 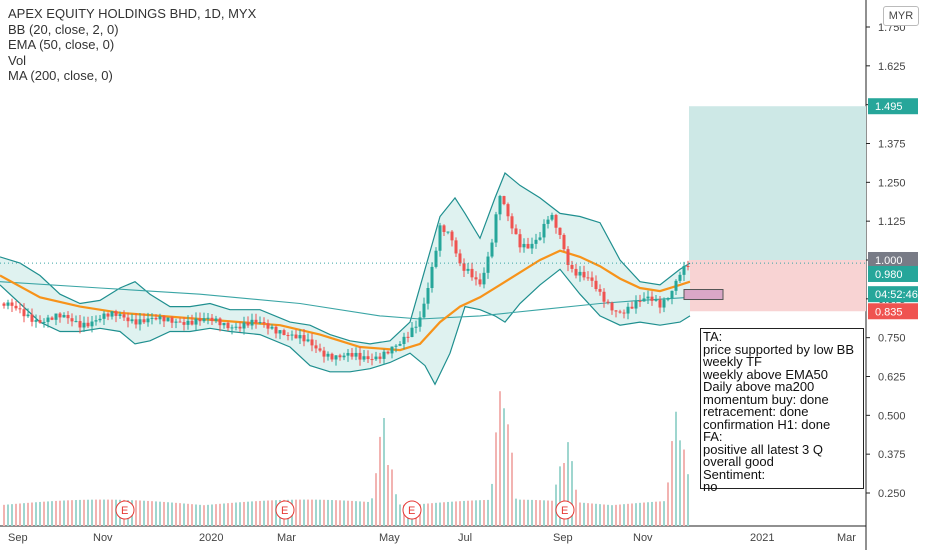 I want to click on alert-marker, so click(x=703, y=295).